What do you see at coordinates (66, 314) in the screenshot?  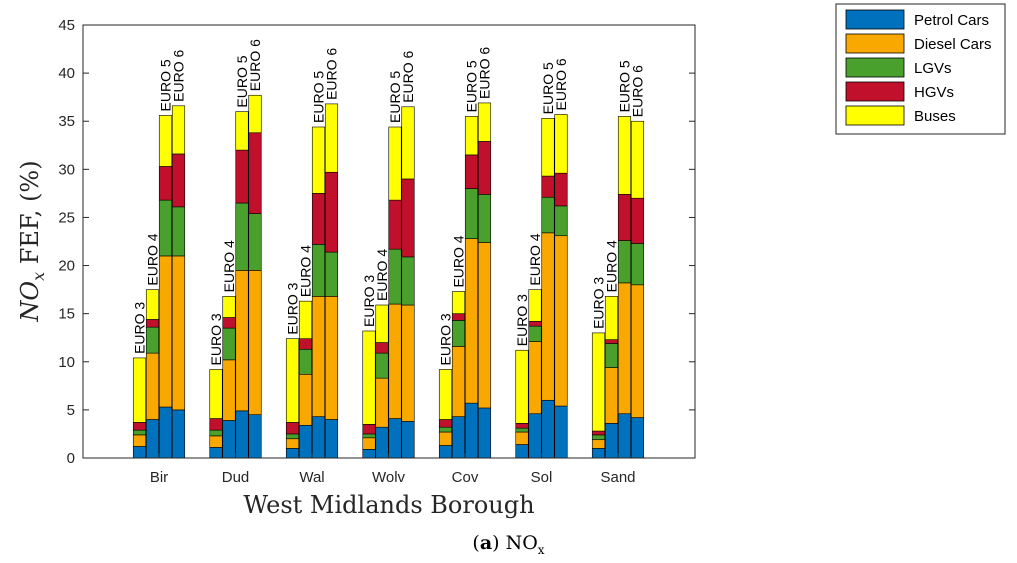 I see `y-tick-label-15: 15` at bounding box center [66, 314].